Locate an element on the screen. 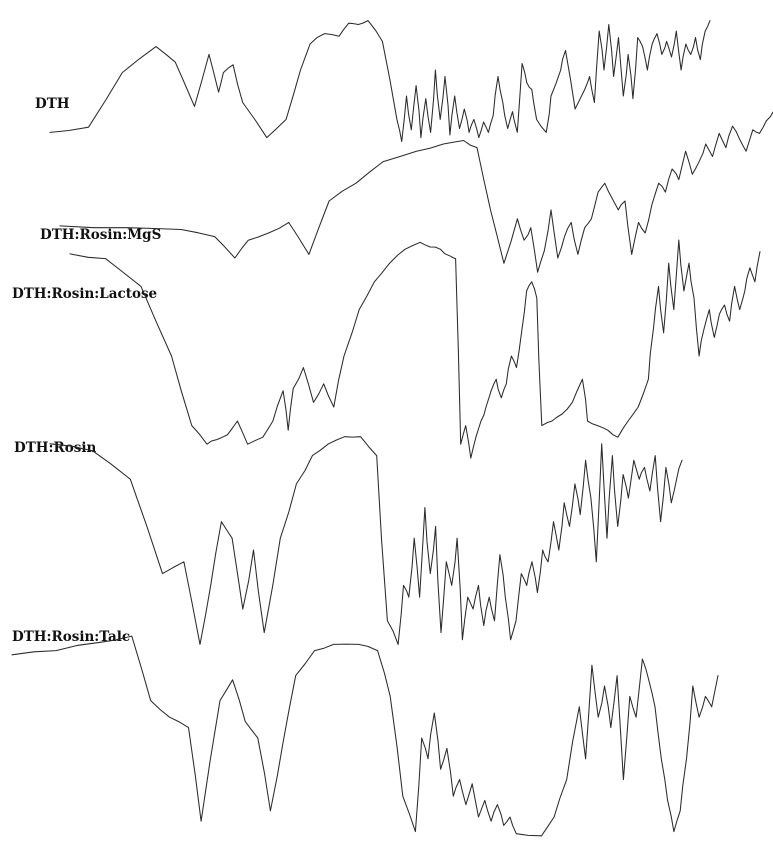 Image resolution: width=773 pixels, height=847 pixels. series-label-dth-rosin: DTH:Rosin is located at coordinates (55, 448).